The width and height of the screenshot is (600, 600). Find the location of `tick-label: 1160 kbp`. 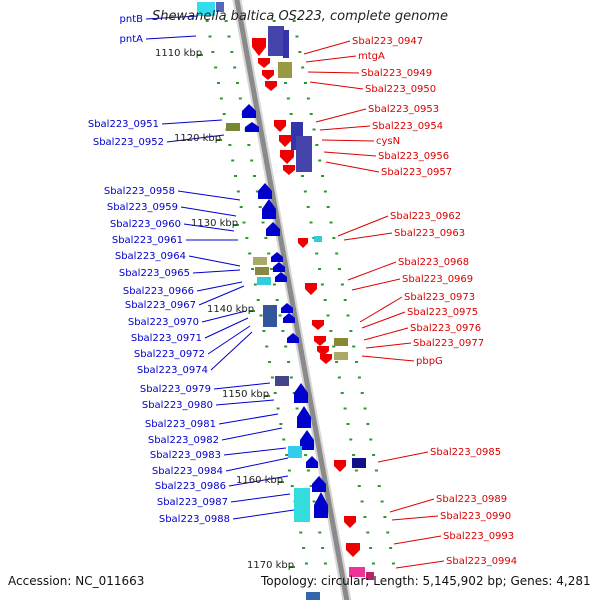

tick-label: 1160 kbp is located at coordinates (259, 480).